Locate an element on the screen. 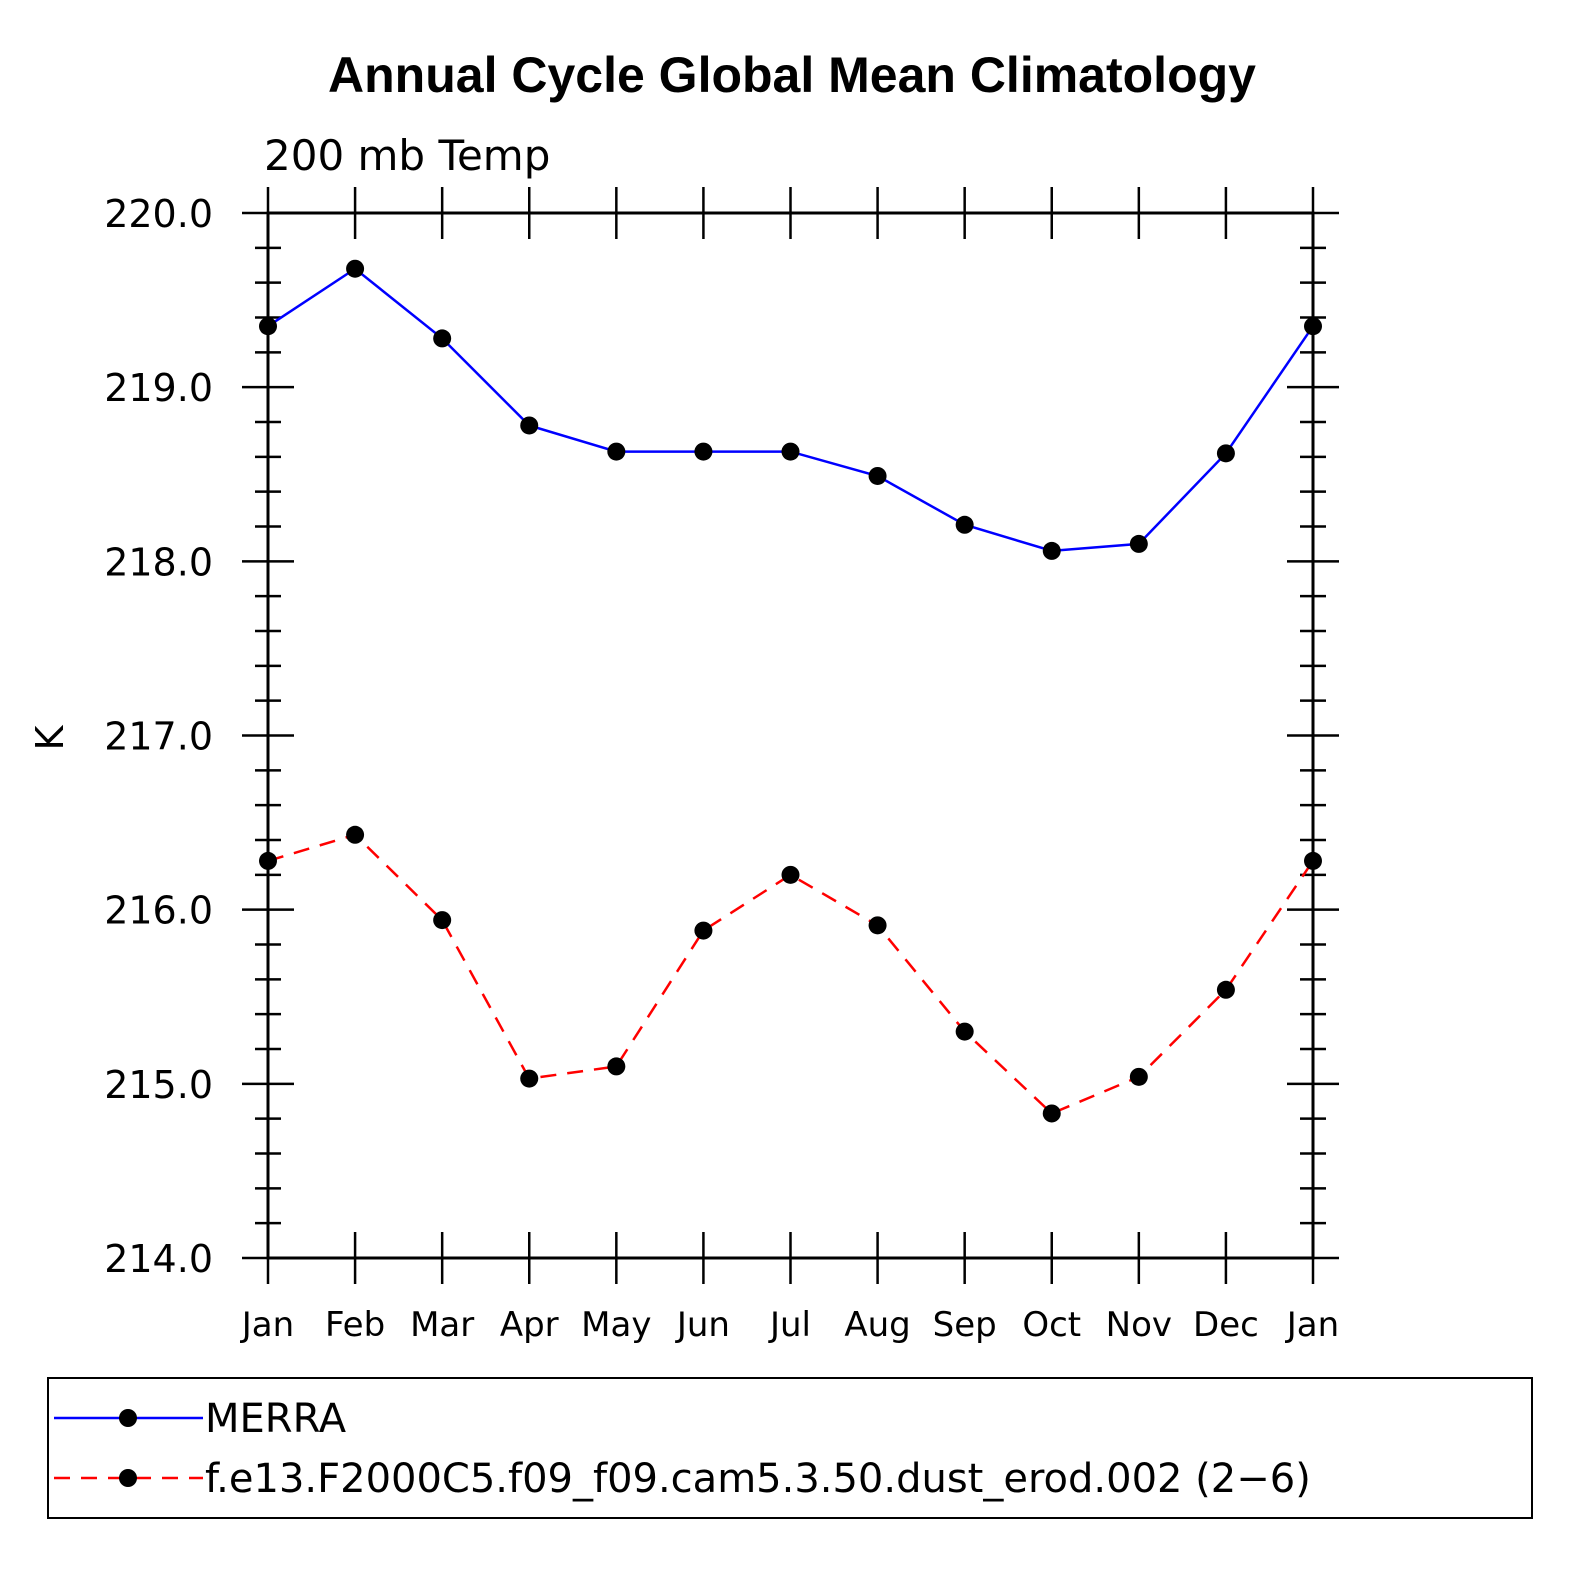 This screenshot has height=1574, width=1574. x-tick-label: Aug is located at coordinates (877, 1325).